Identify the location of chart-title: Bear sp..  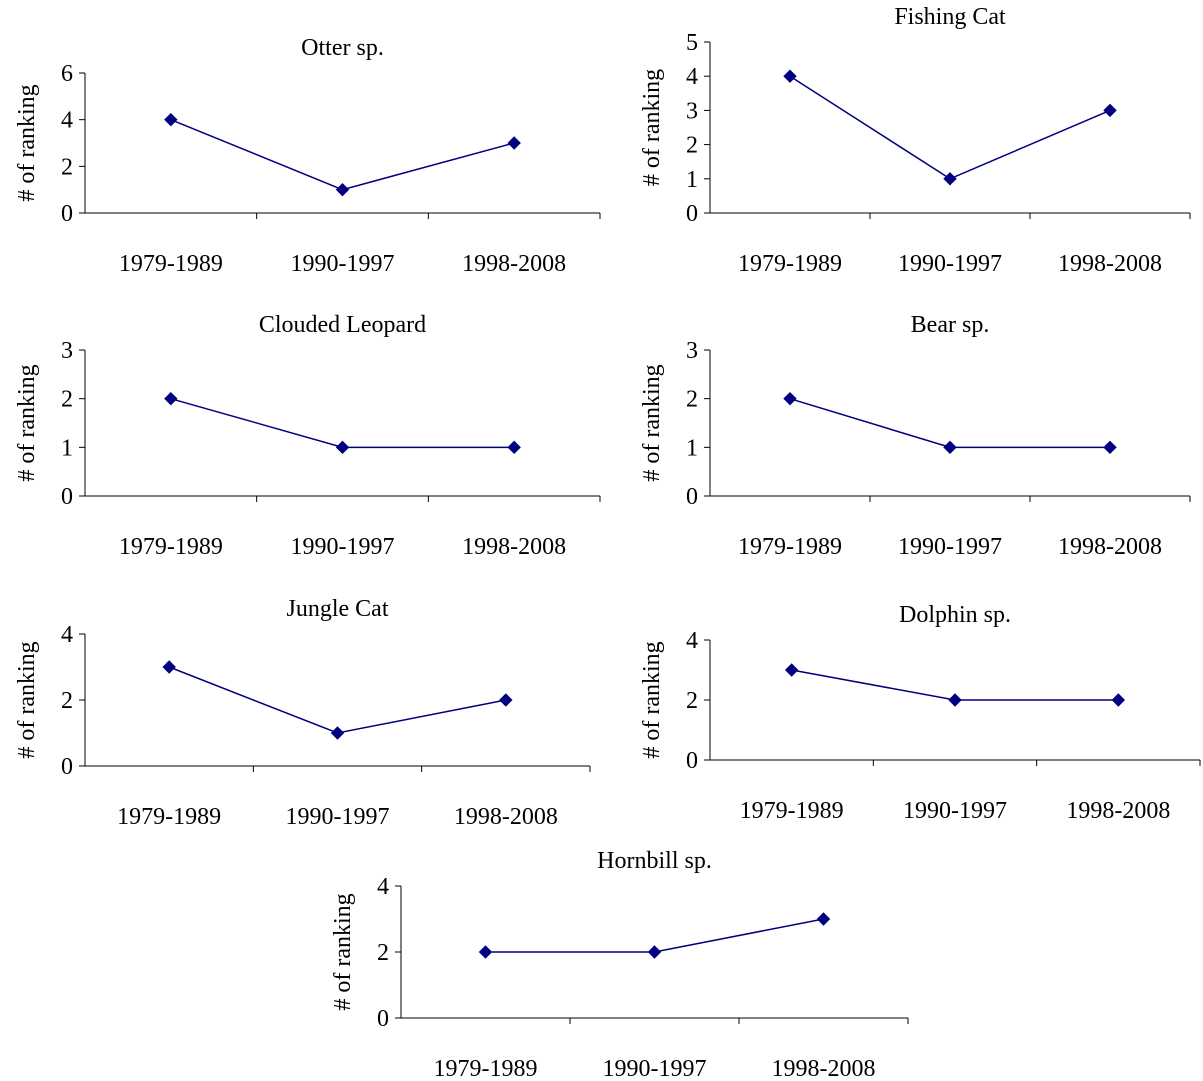
(950, 325).